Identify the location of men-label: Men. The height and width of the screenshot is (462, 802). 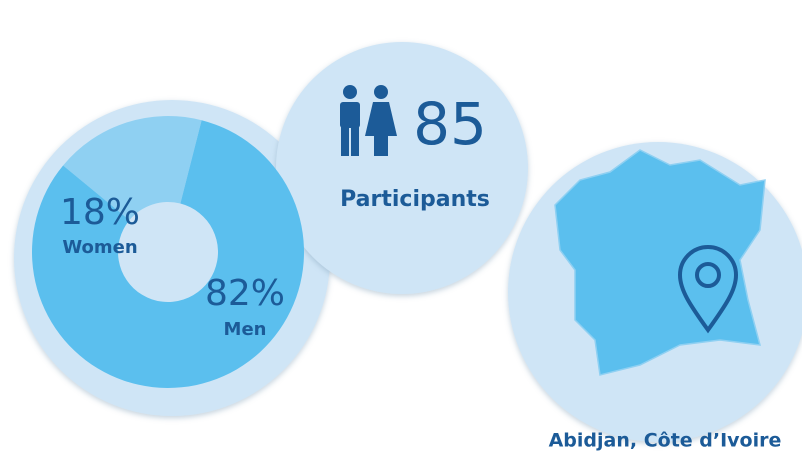
(245, 329).